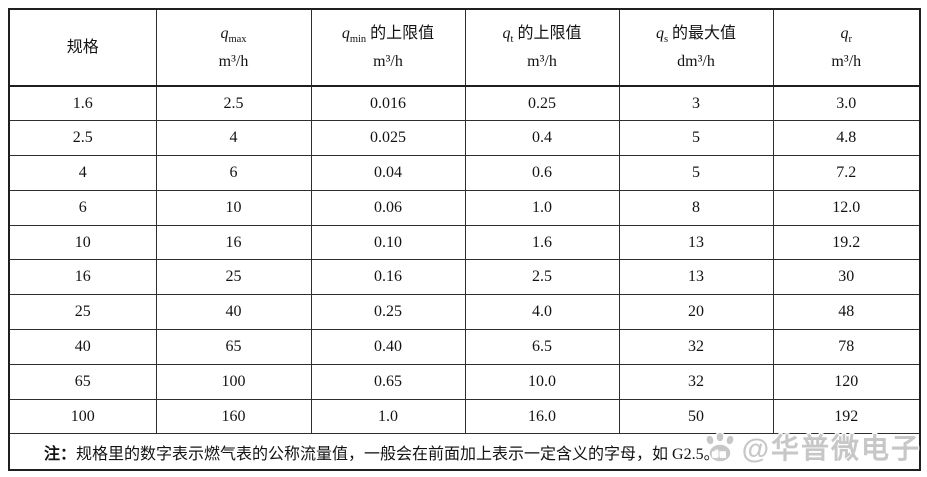 The image size is (927, 477). I want to click on col-header-qmax: qmax m³/h, so click(233, 47).